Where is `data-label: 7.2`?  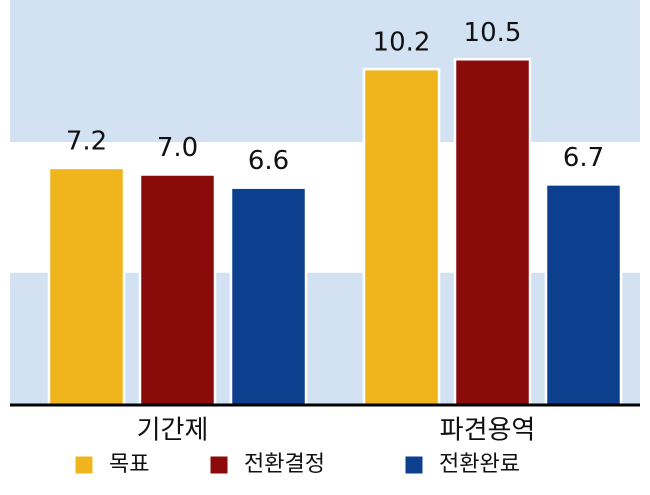
data-label: 7.2 is located at coordinates (86, 141).